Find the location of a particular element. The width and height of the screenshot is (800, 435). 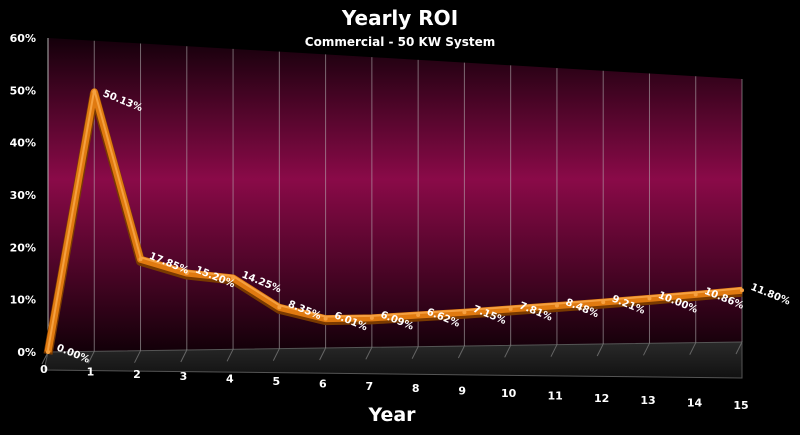

chart-title: Yearly ROI is located at coordinates (400, 18).